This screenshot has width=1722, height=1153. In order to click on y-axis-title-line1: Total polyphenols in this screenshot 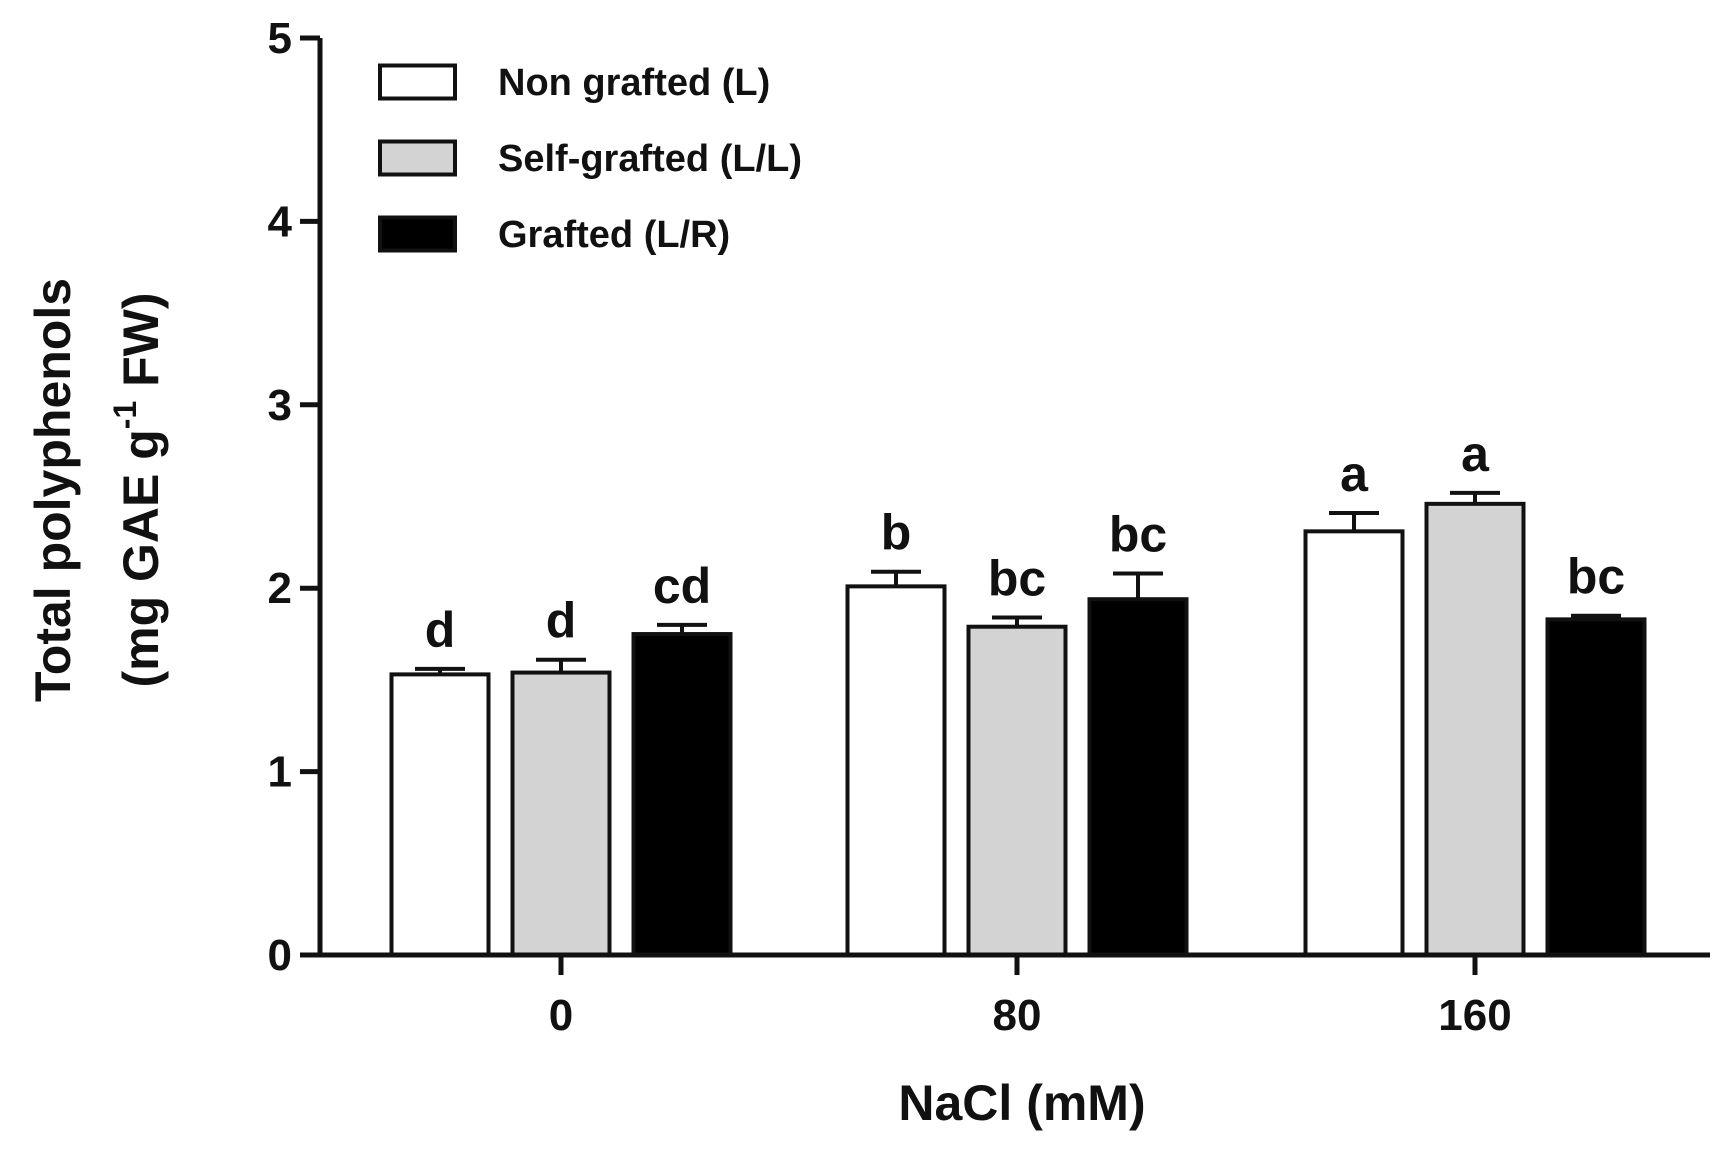, I will do `click(53, 490)`.